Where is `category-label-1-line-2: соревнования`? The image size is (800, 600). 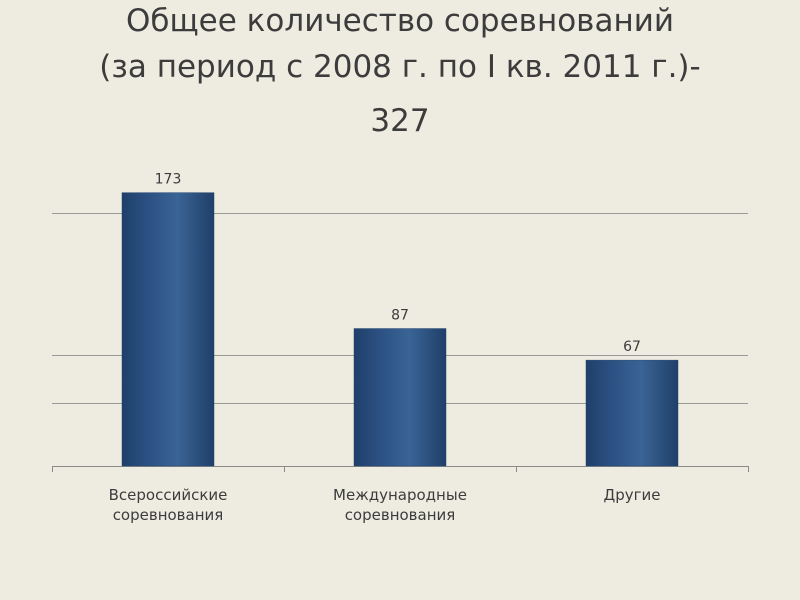 category-label-1-line-2: соревнования is located at coordinates (168, 515).